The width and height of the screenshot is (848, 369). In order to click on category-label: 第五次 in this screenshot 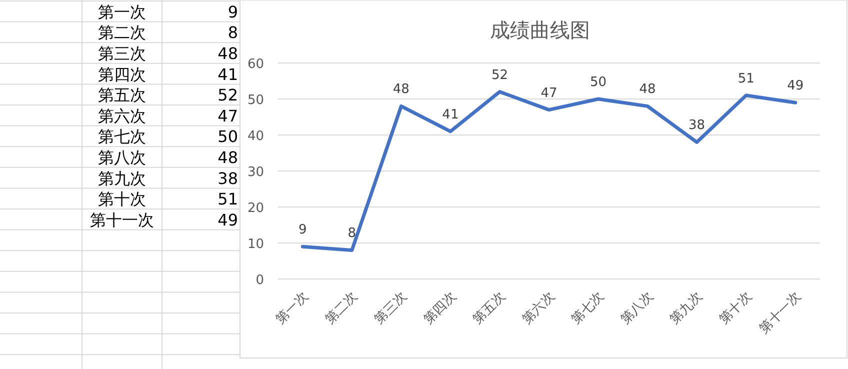, I will do `click(122, 95)`.